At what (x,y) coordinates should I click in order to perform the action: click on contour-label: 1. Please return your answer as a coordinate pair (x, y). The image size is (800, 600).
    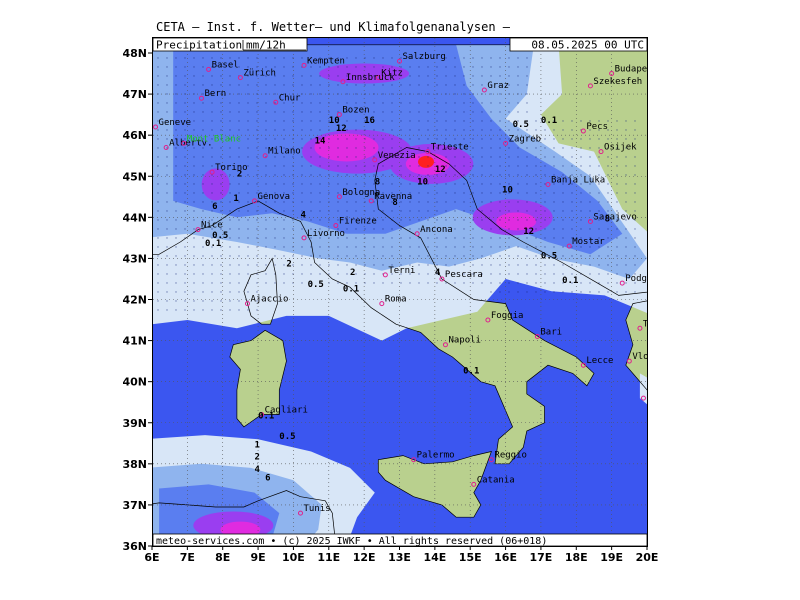
    Looking at the image, I should click on (257, 445).